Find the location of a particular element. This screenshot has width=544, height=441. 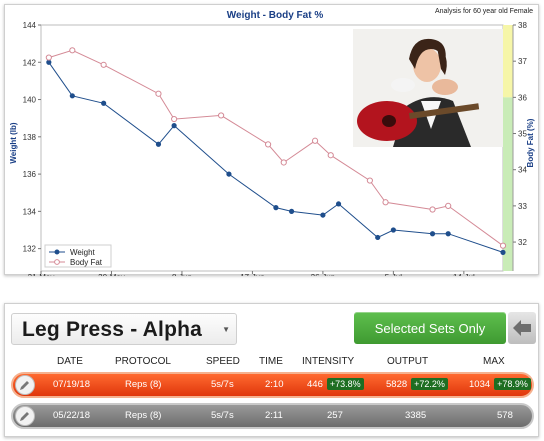

cell-max: 1034 +78.9% is located at coordinates (500, 384).